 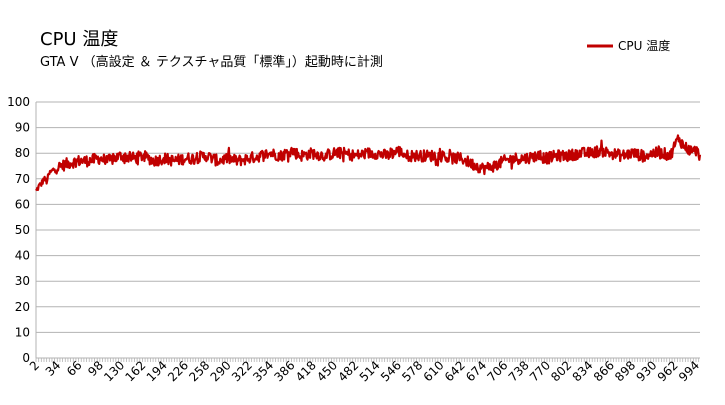 I want to click on series-layer, so click(x=368, y=163).